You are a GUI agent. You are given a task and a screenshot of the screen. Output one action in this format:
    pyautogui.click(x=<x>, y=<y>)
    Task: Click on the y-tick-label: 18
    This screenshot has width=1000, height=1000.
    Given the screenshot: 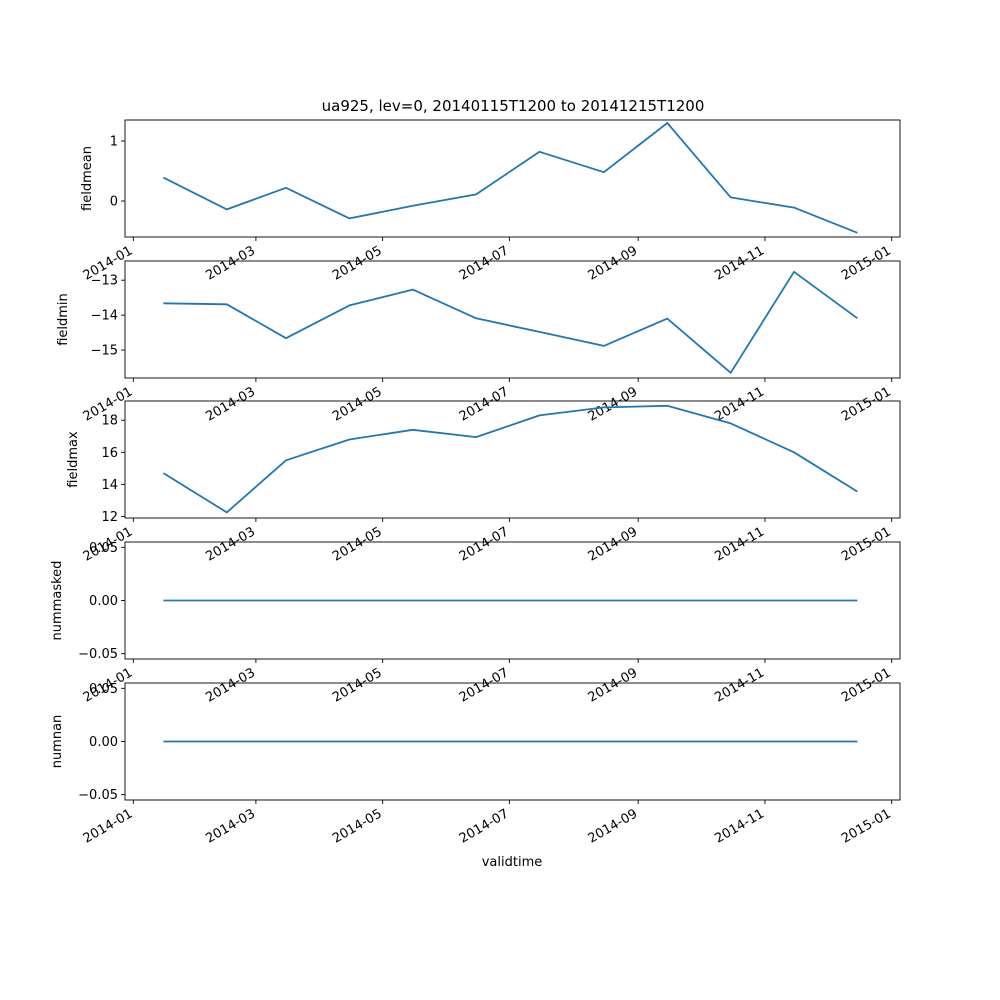 What is the action you would take?
    pyautogui.click(x=109, y=421)
    